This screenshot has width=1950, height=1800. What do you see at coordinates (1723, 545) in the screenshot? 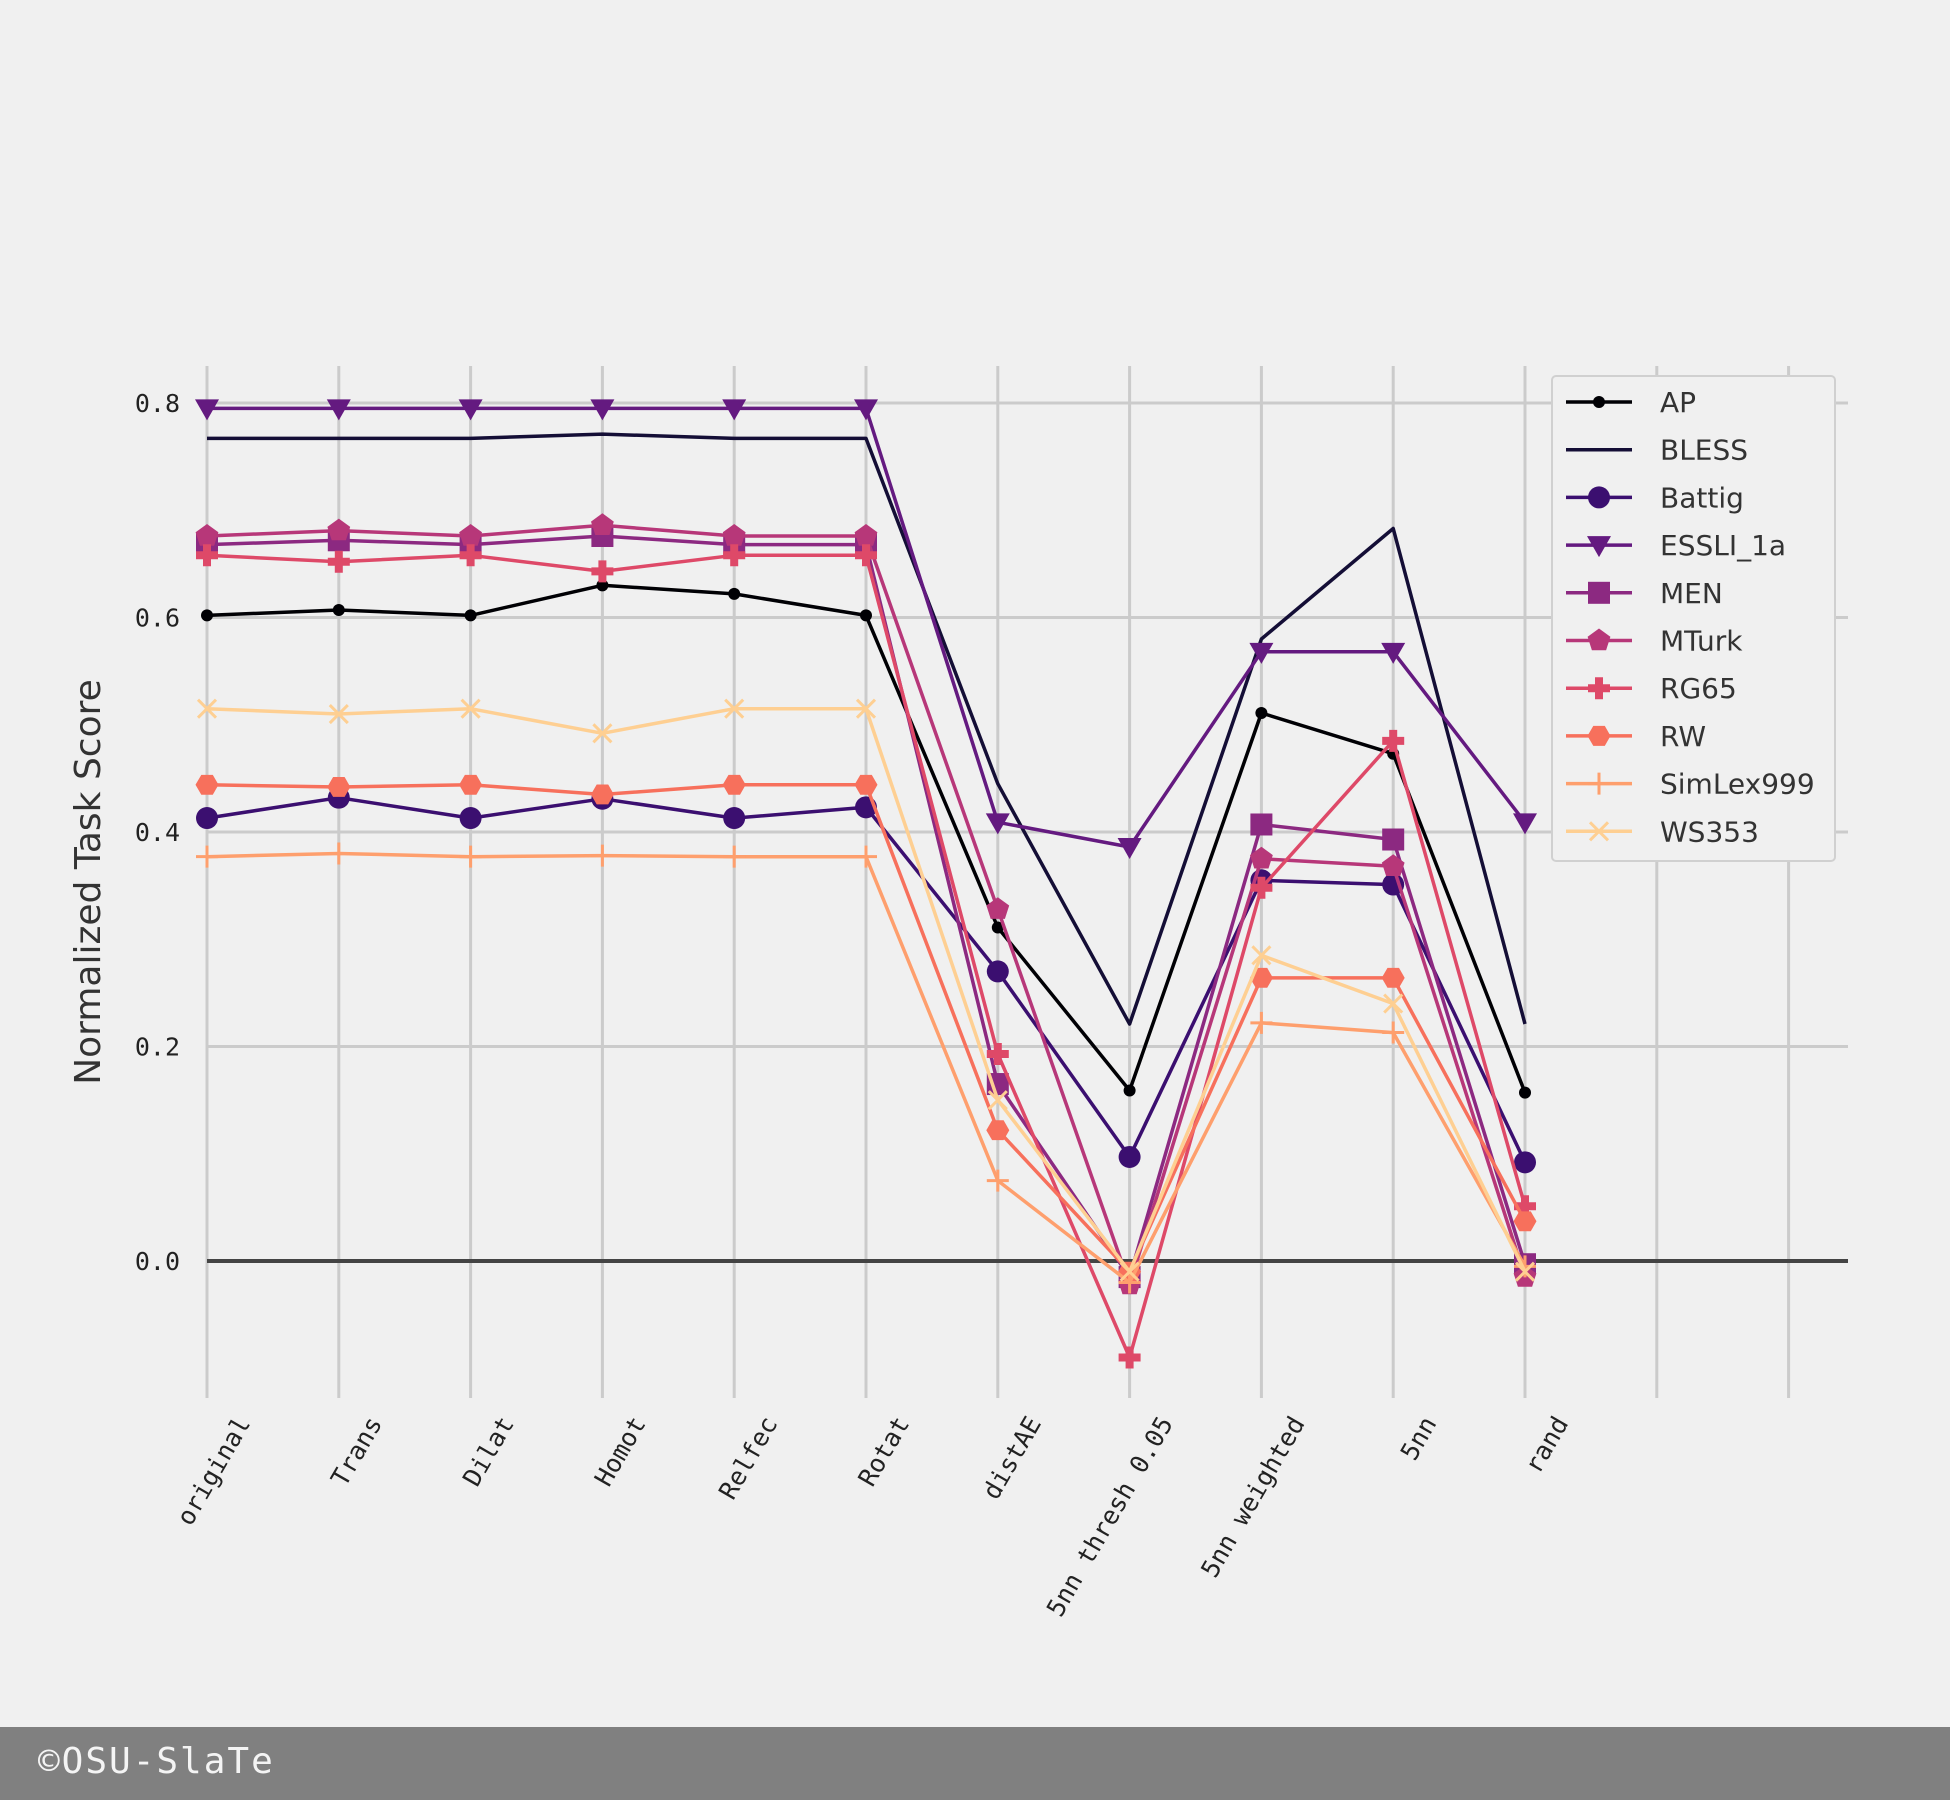
I see `legend-label: ESSLI_1a` at bounding box center [1723, 545].